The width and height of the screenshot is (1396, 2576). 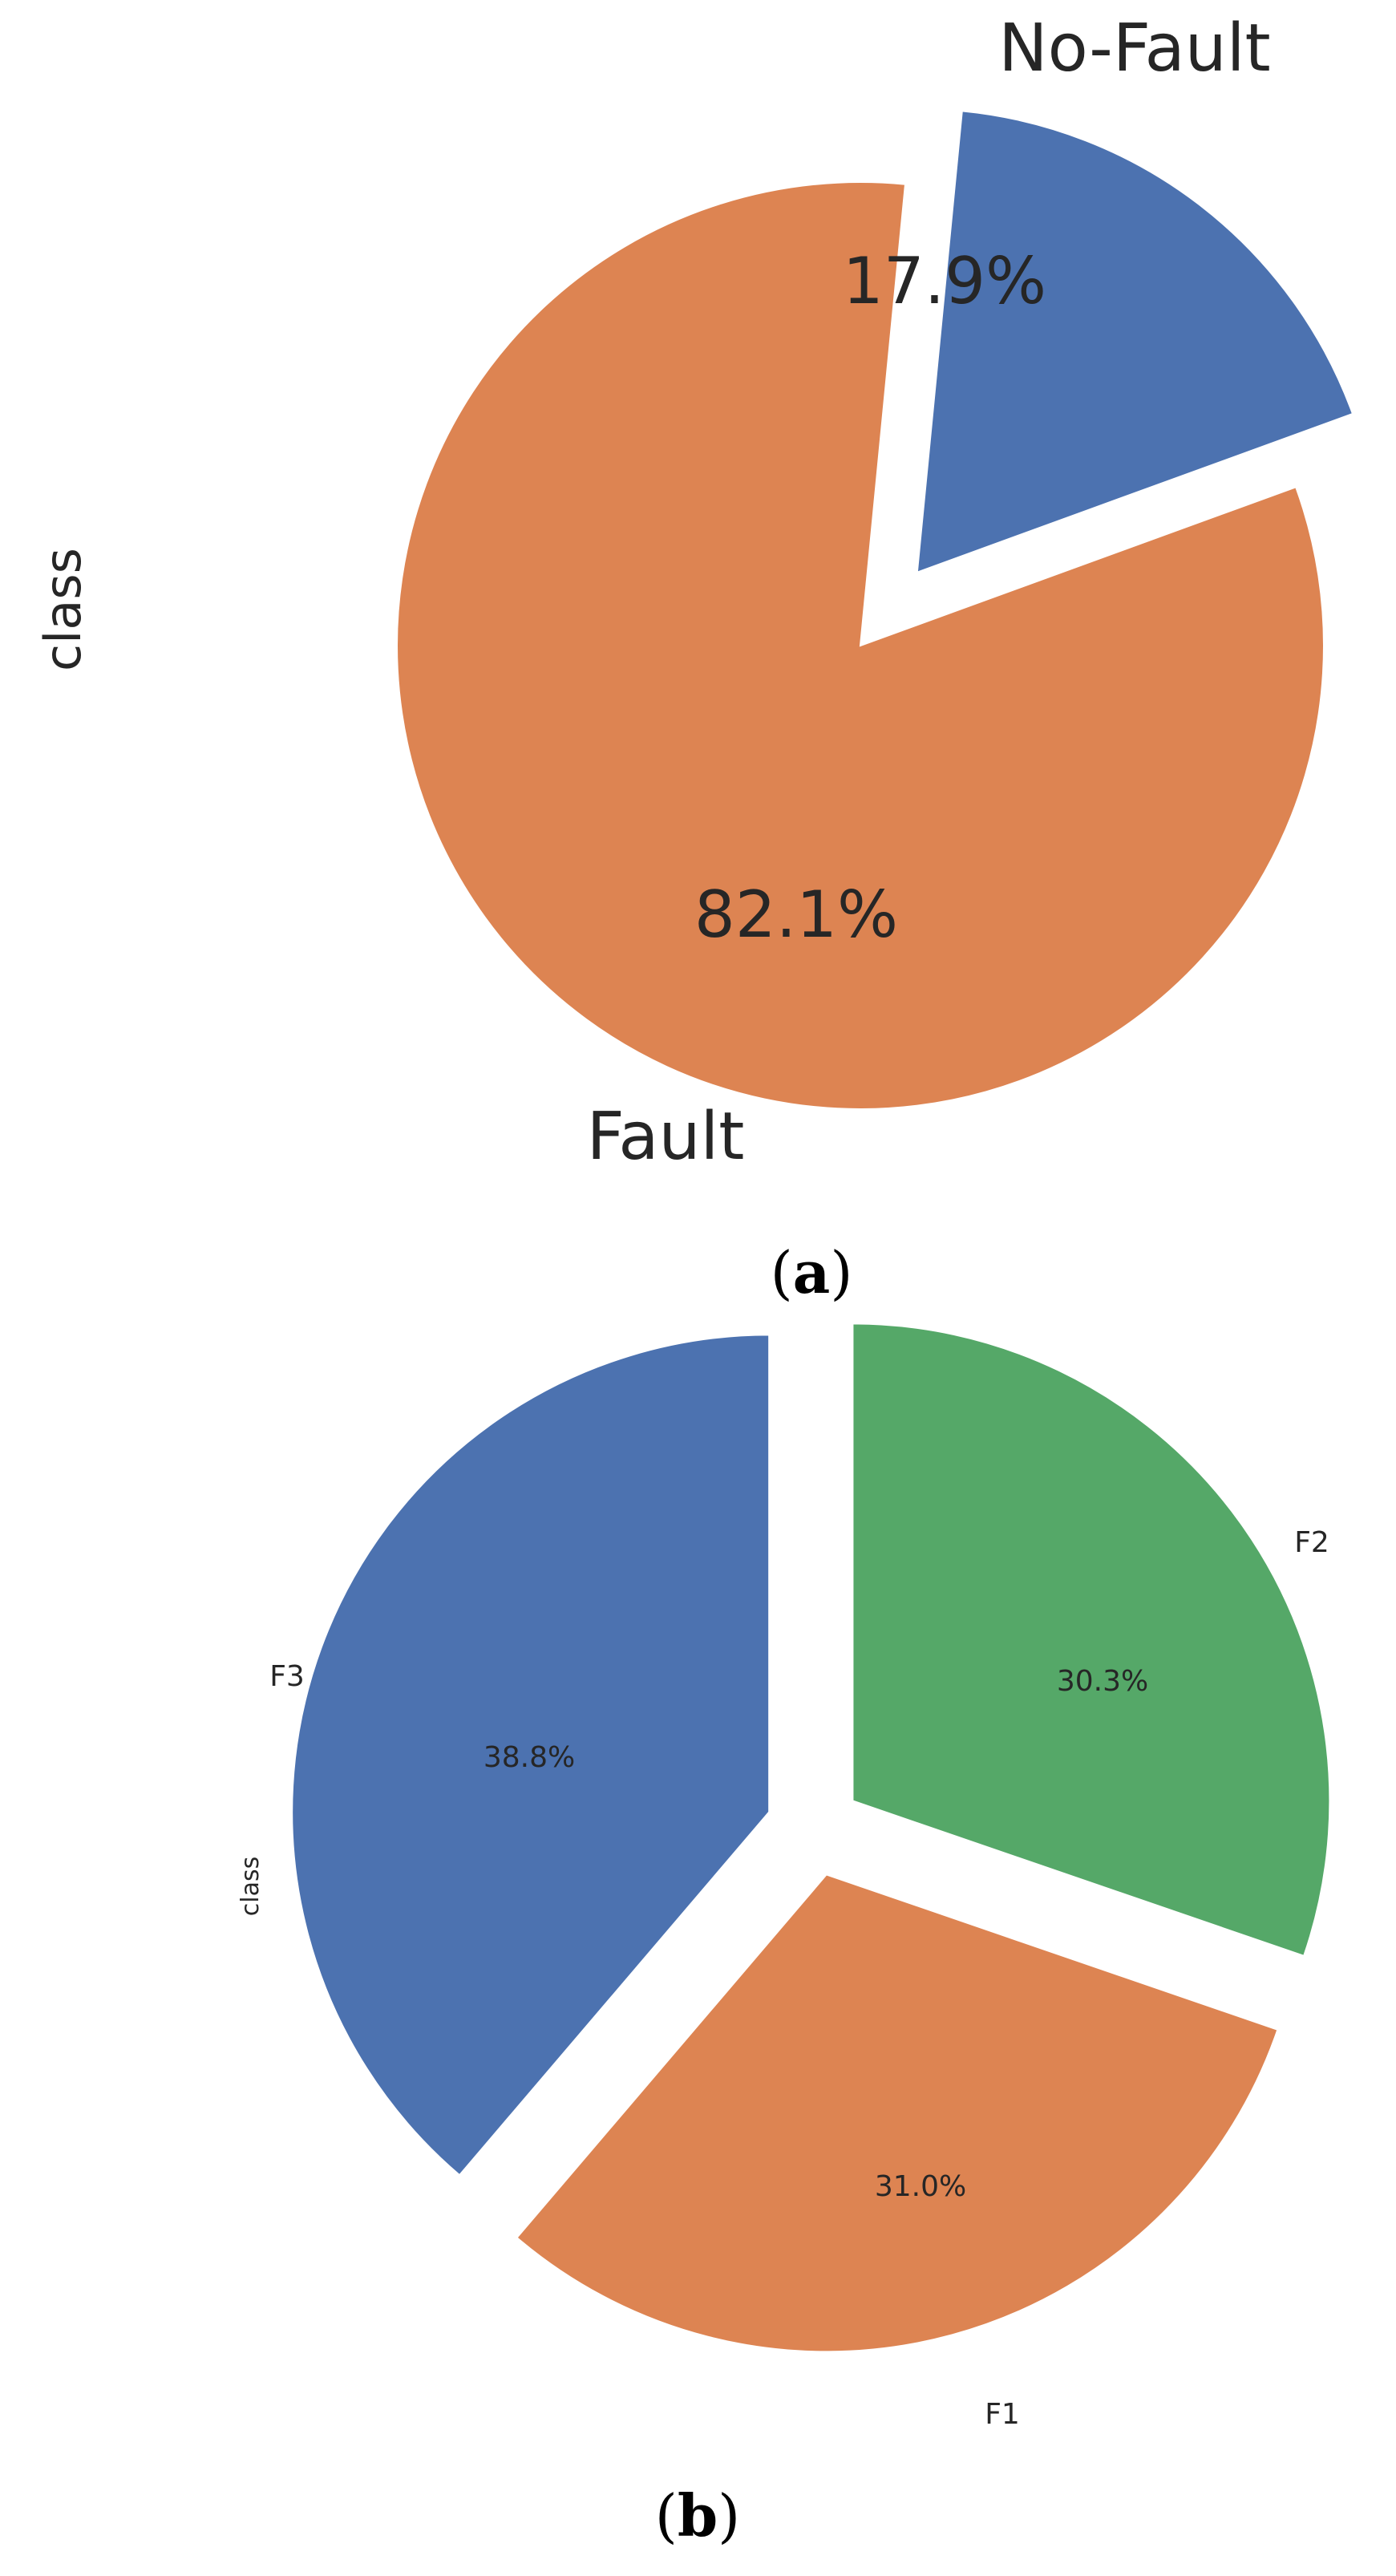 I want to click on percentage-label-f2: 30.3%, so click(x=1102, y=1681).